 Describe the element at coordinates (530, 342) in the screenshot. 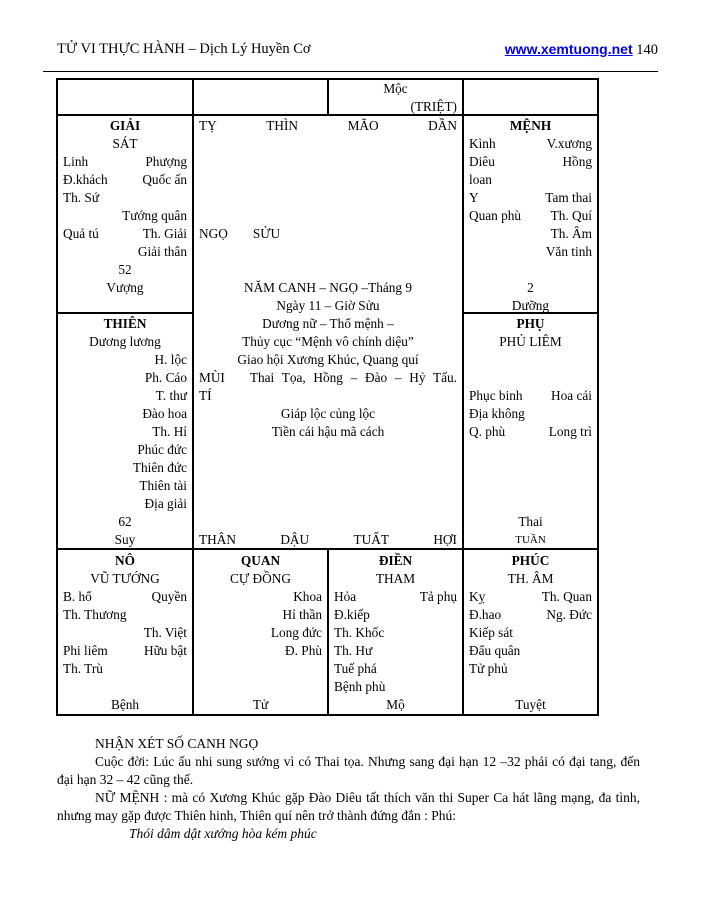

I see `cell-line: PHỦ LIÊM` at that location.